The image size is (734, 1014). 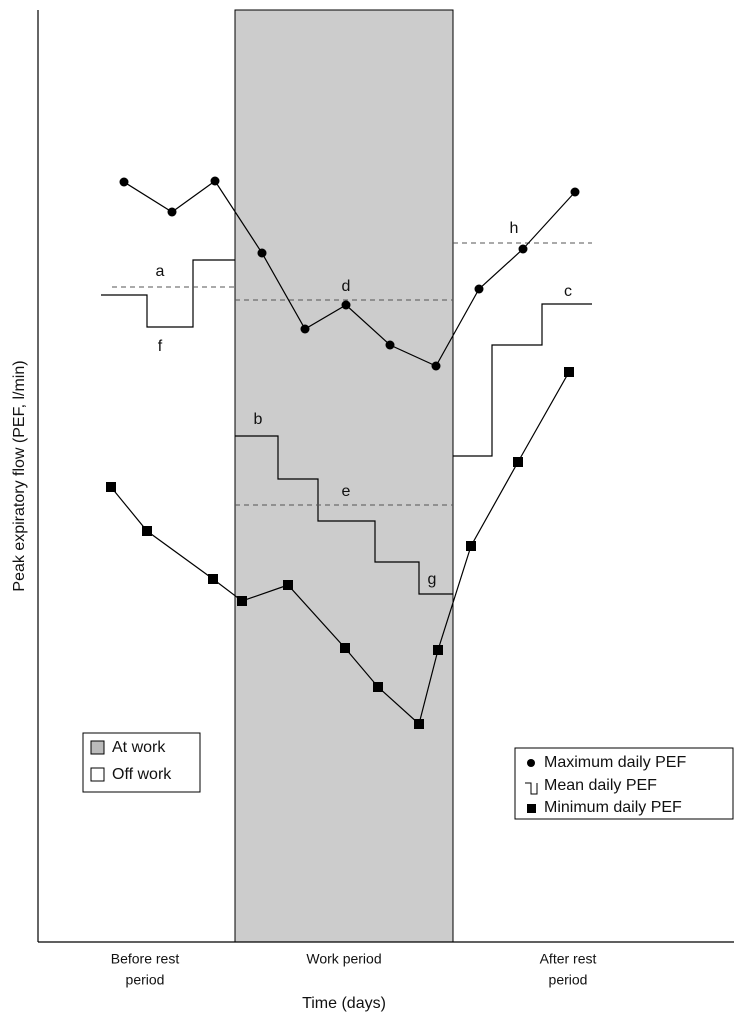 I want to click on legend-label: At work, so click(x=139, y=747).